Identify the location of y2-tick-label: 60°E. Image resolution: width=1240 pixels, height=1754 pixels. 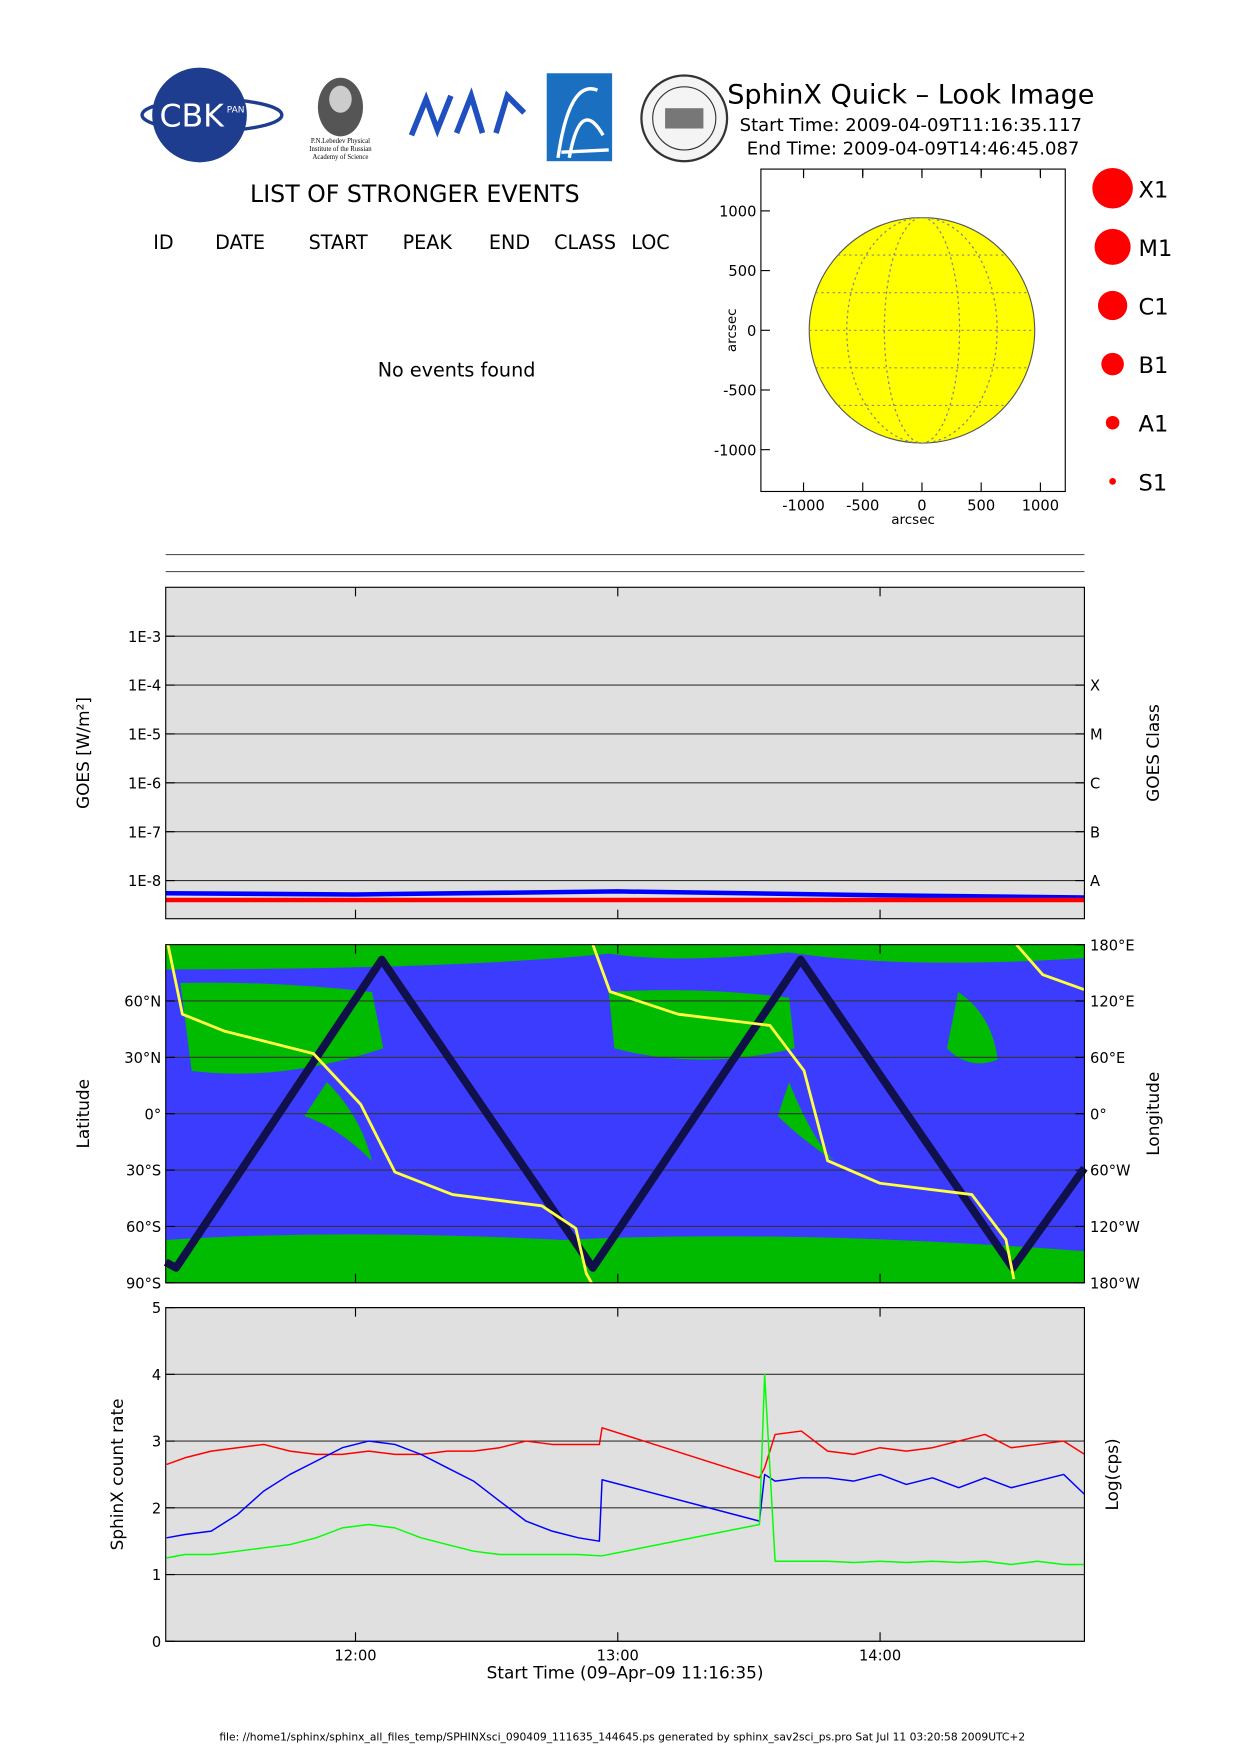
(1107, 1058).